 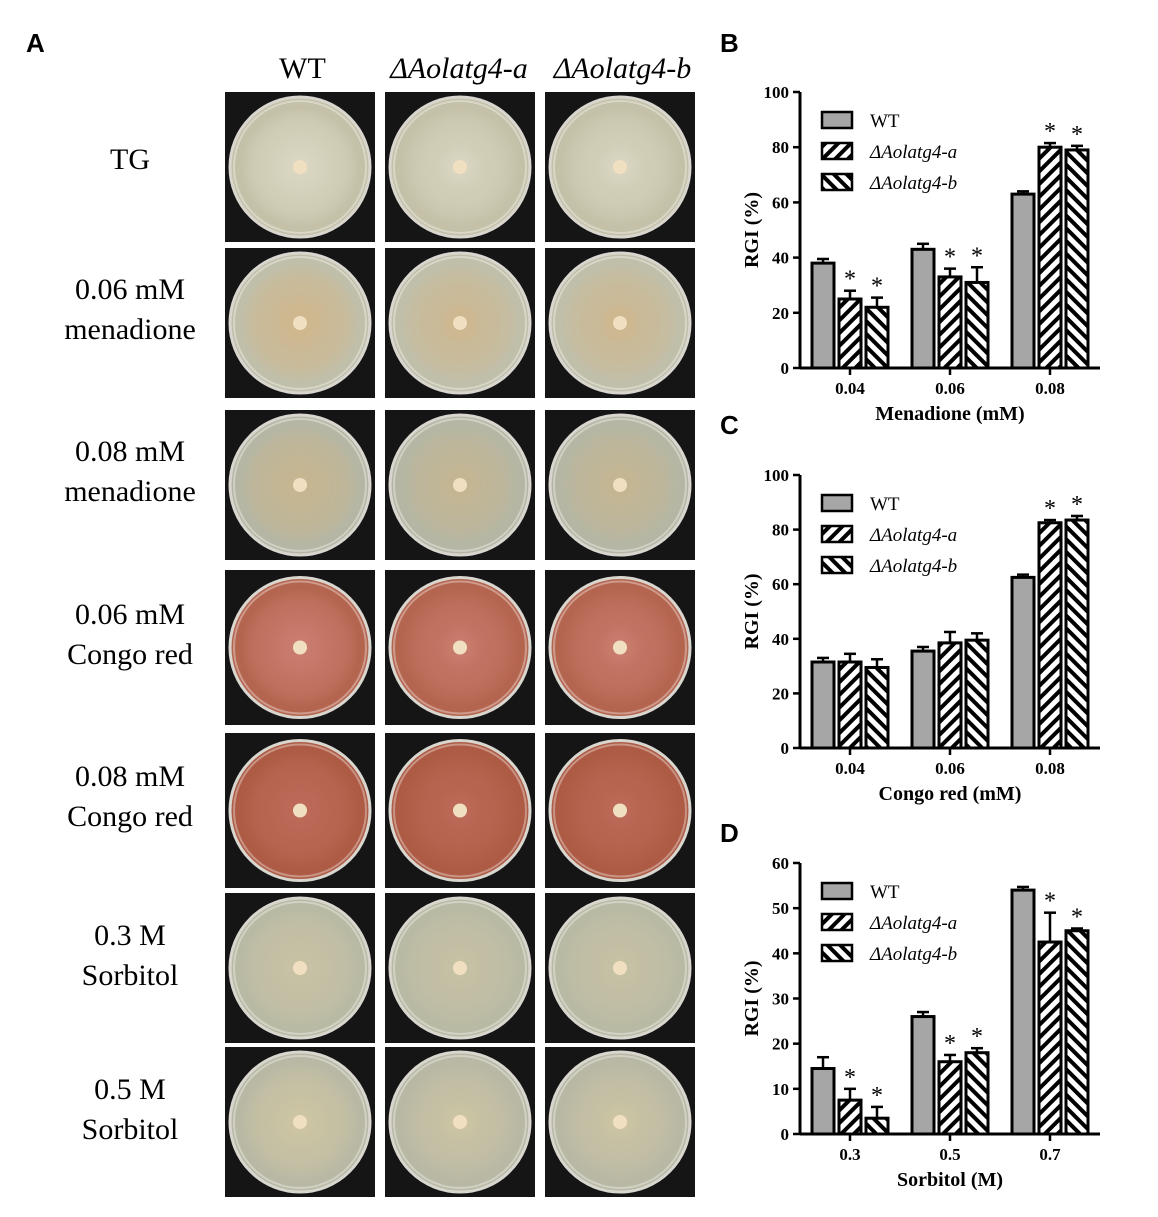 What do you see at coordinates (729, 833) in the screenshot?
I see `panel-label-d: D` at bounding box center [729, 833].